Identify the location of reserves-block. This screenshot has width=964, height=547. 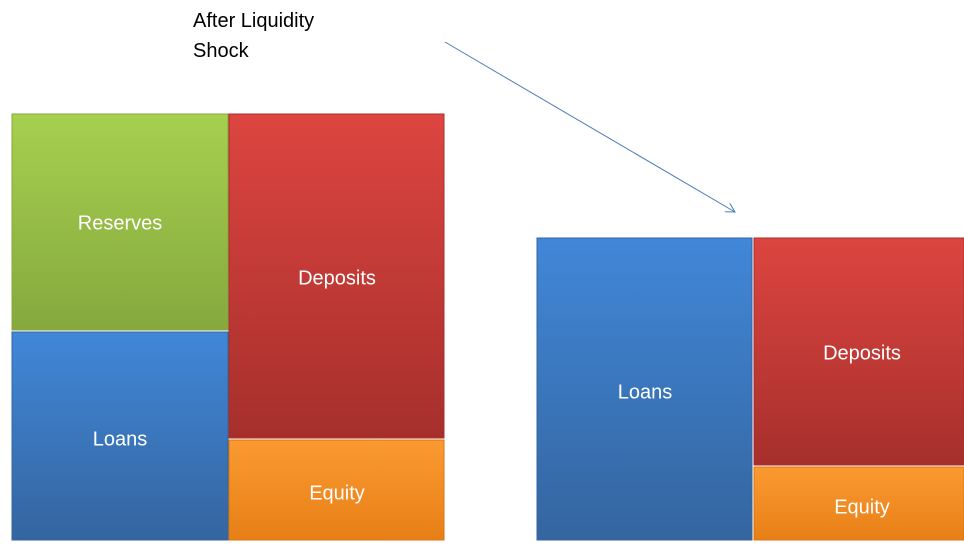
(120, 222).